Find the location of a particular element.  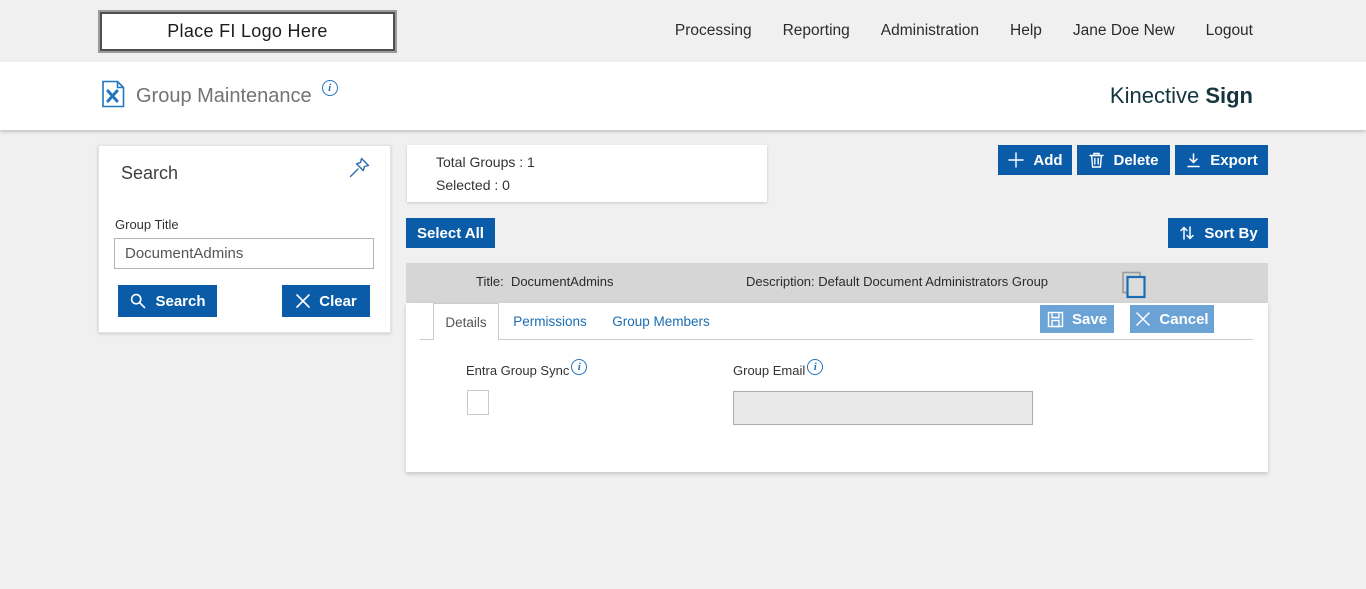

sort-arrows-icon is located at coordinates (1187, 233).